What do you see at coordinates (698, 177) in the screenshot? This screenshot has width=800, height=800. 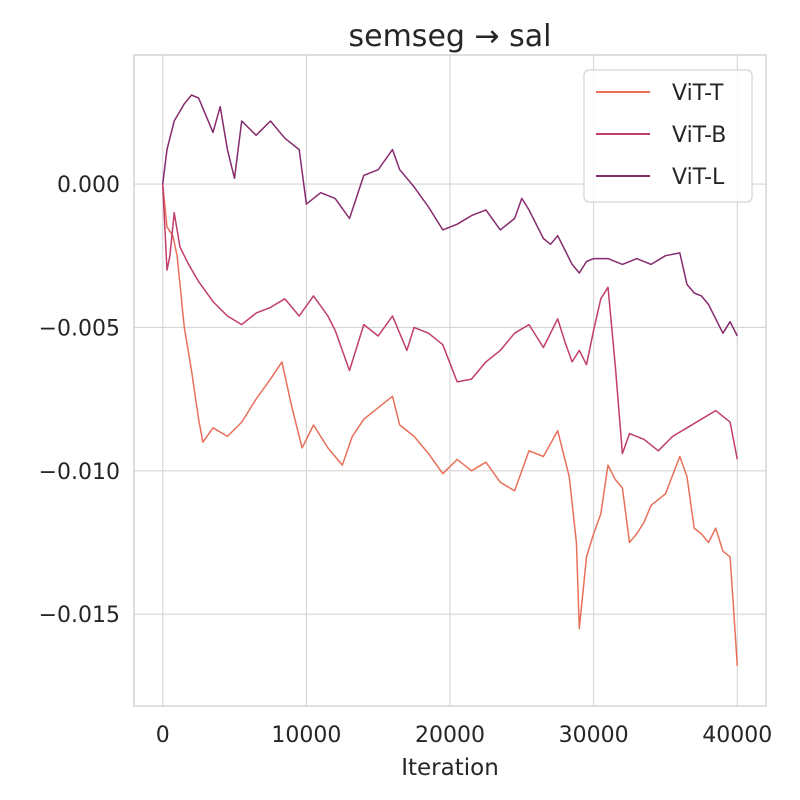 I see `legend-label-vit-l: ViT-L` at bounding box center [698, 177].